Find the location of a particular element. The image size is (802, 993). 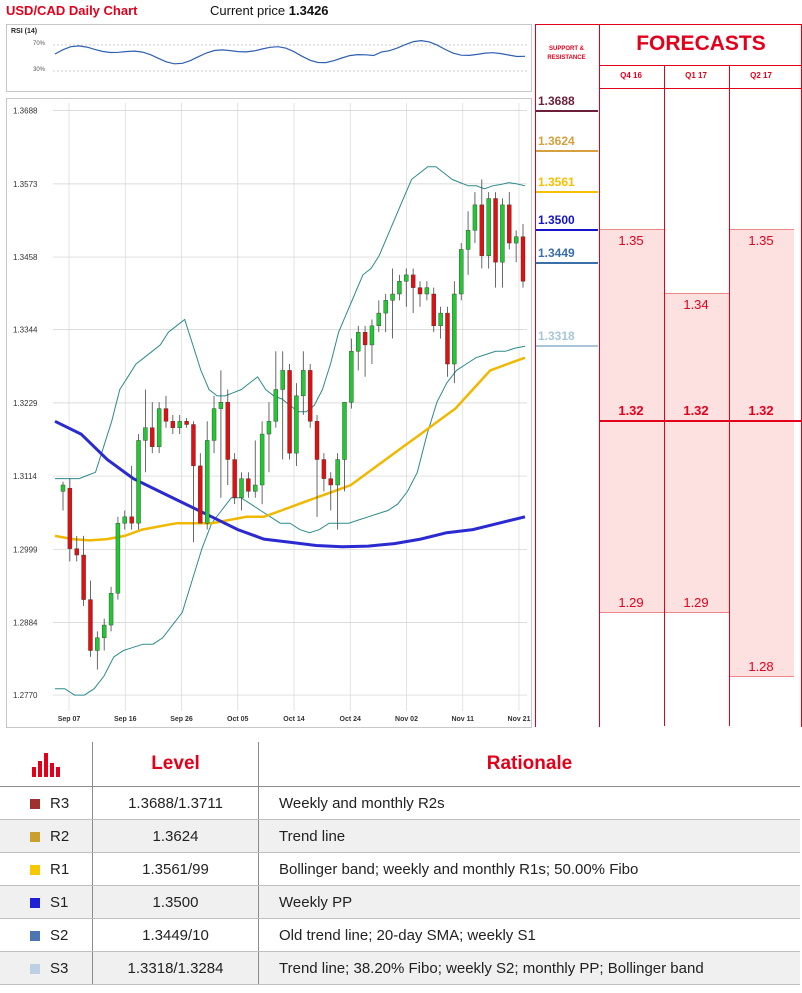

forecast-header-bottom is located at coordinates (700, 88).